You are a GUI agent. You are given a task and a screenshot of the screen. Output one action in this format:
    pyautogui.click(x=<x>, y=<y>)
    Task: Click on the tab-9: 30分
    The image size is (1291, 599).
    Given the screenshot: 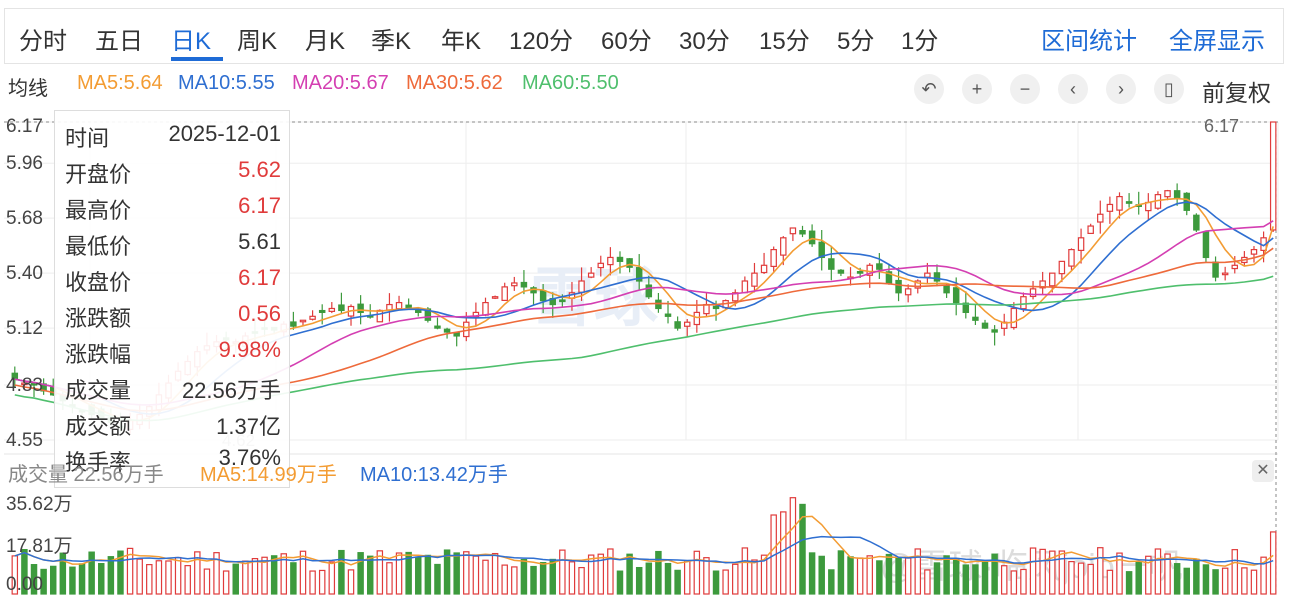 What is the action you would take?
    pyautogui.click(x=704, y=41)
    